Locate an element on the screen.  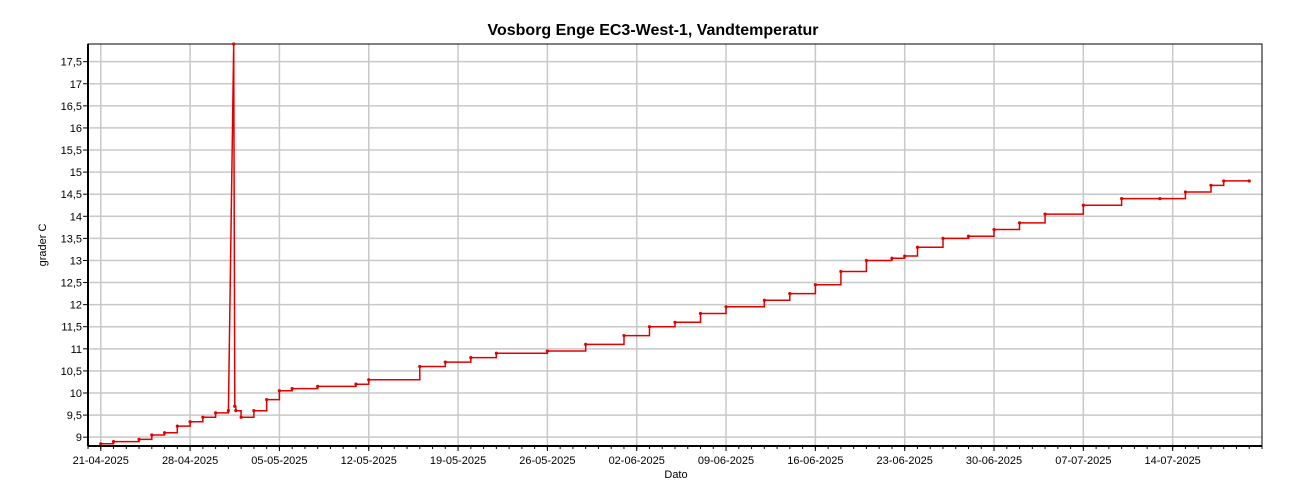
x-tick-label: 16-06-2025 is located at coordinates (815, 461).